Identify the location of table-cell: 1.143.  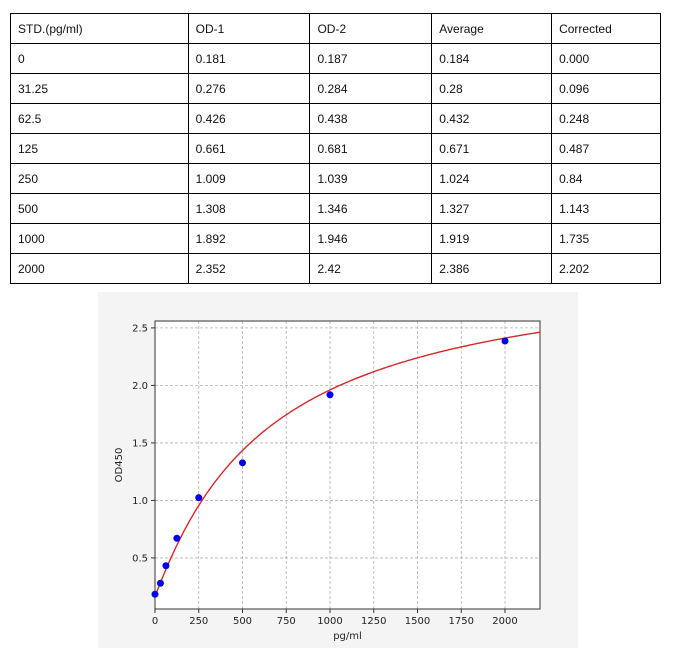
(606, 208).